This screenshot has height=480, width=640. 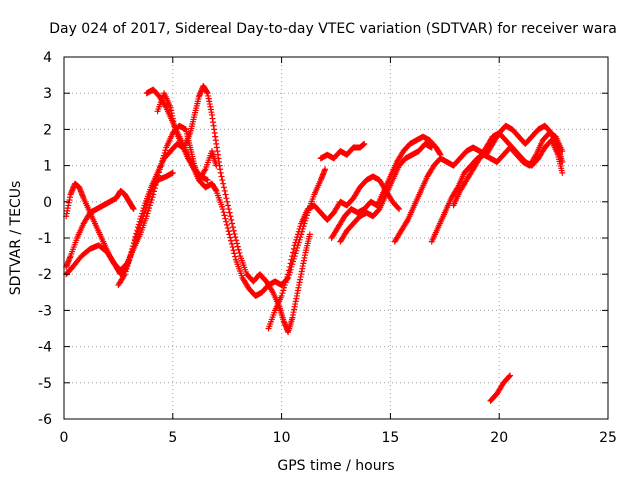 What do you see at coordinates (47, 58) in the screenshot?
I see `y-tick-label: 4` at bounding box center [47, 58].